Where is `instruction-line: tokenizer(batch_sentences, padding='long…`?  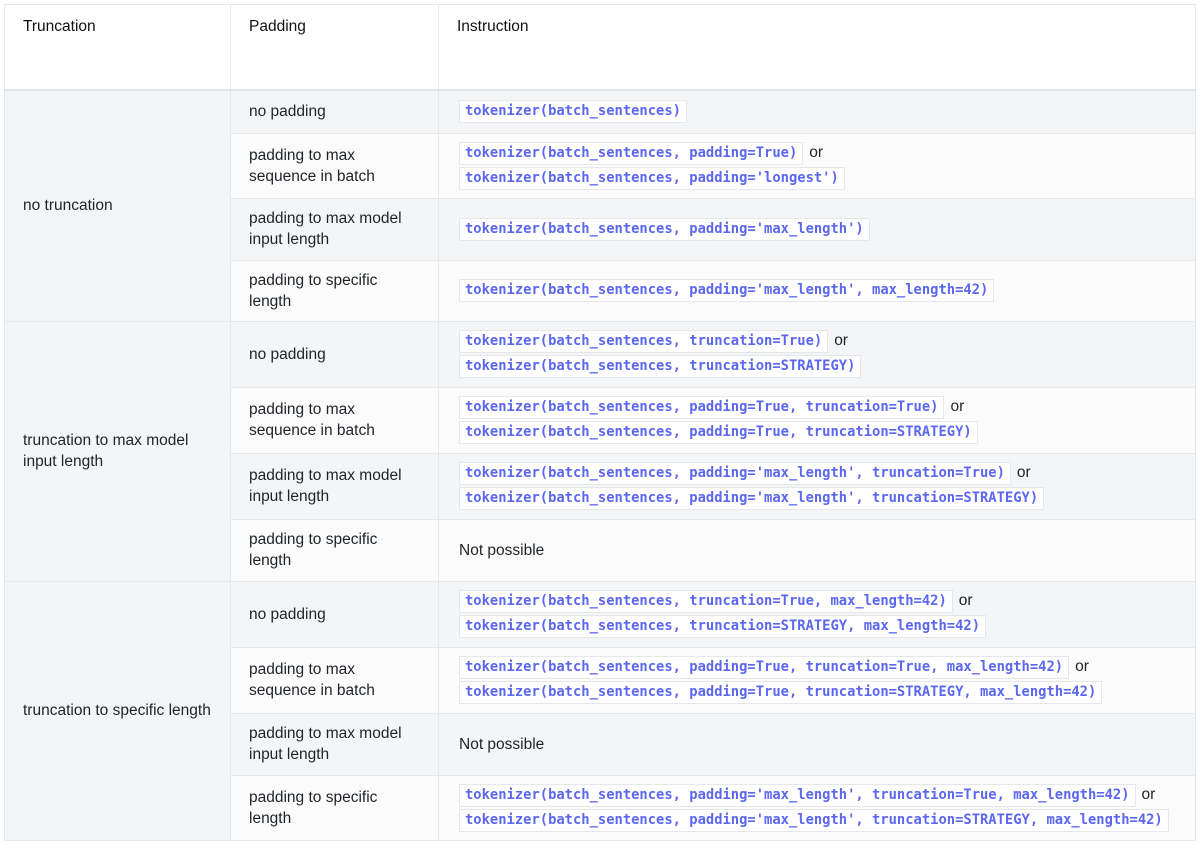 instruction-line: tokenizer(batch_sentences, padding='long… is located at coordinates (817, 178).